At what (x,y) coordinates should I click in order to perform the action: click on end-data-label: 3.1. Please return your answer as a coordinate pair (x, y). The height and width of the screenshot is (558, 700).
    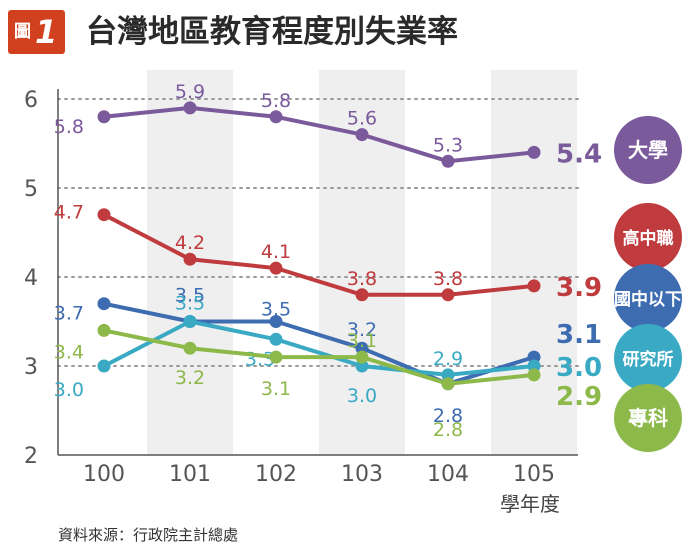
    Looking at the image, I should click on (579, 335).